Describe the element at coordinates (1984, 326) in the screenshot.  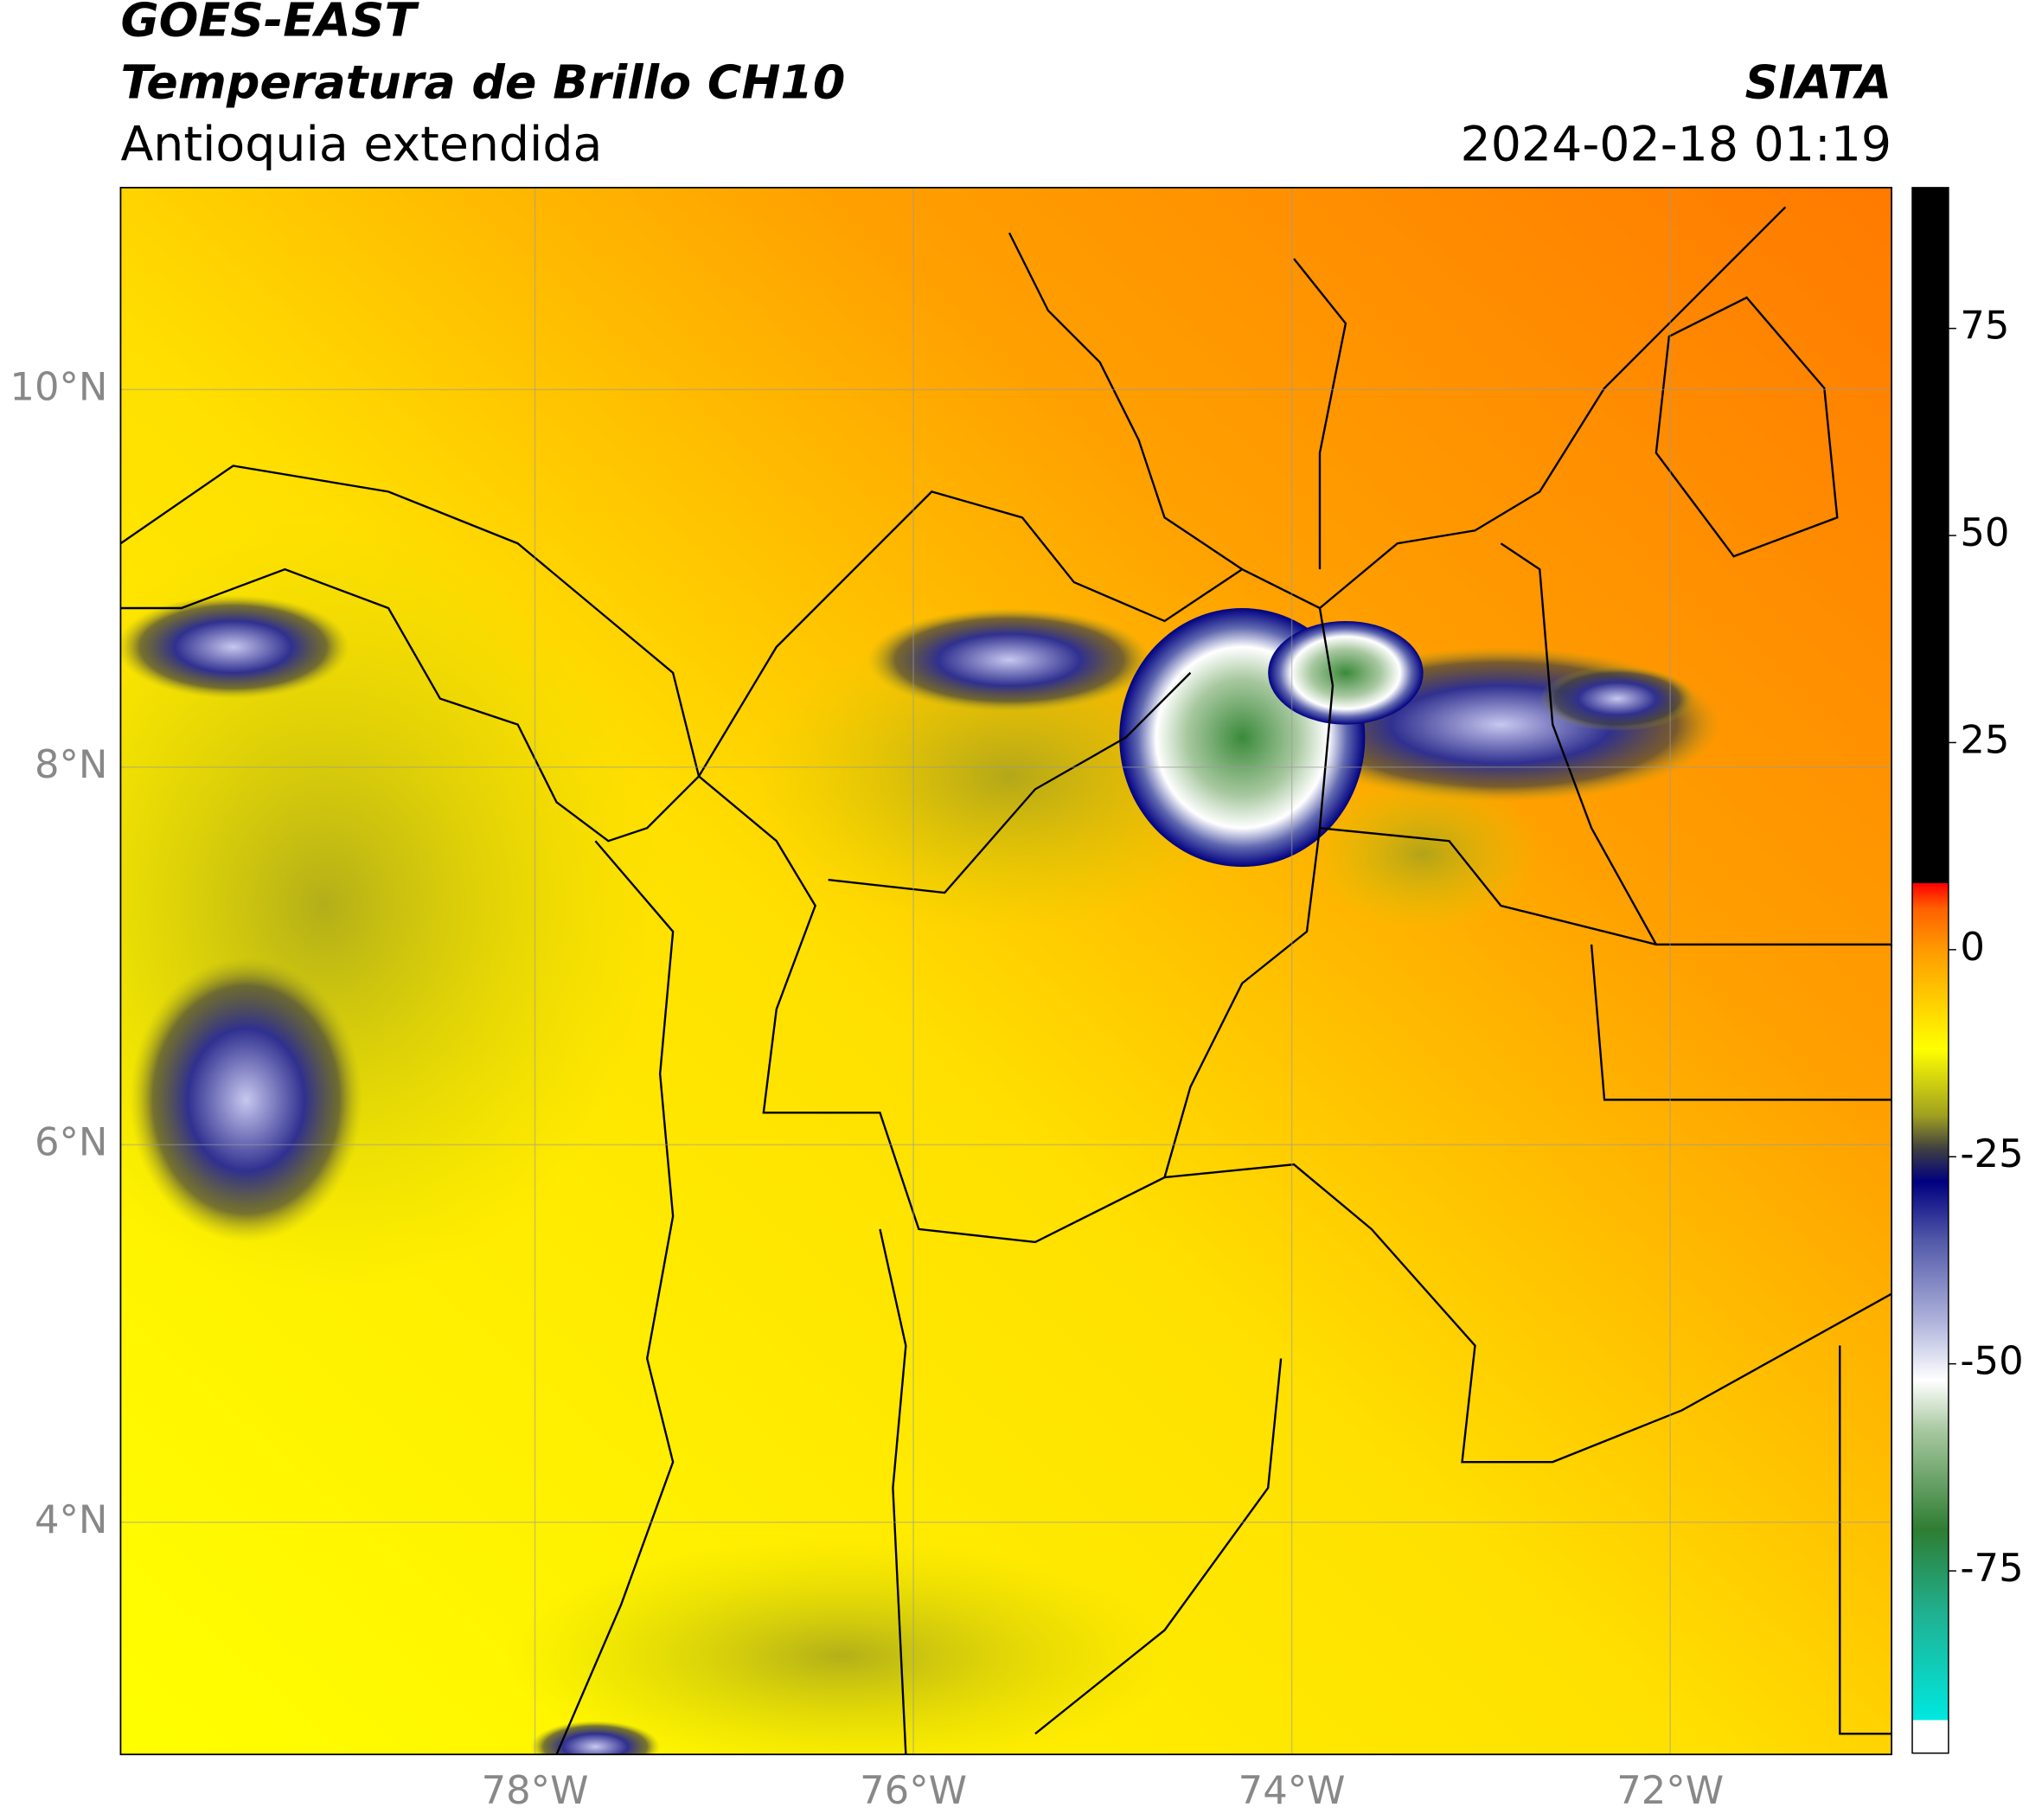
I see `colorbar-tick-label: 75` at that location.